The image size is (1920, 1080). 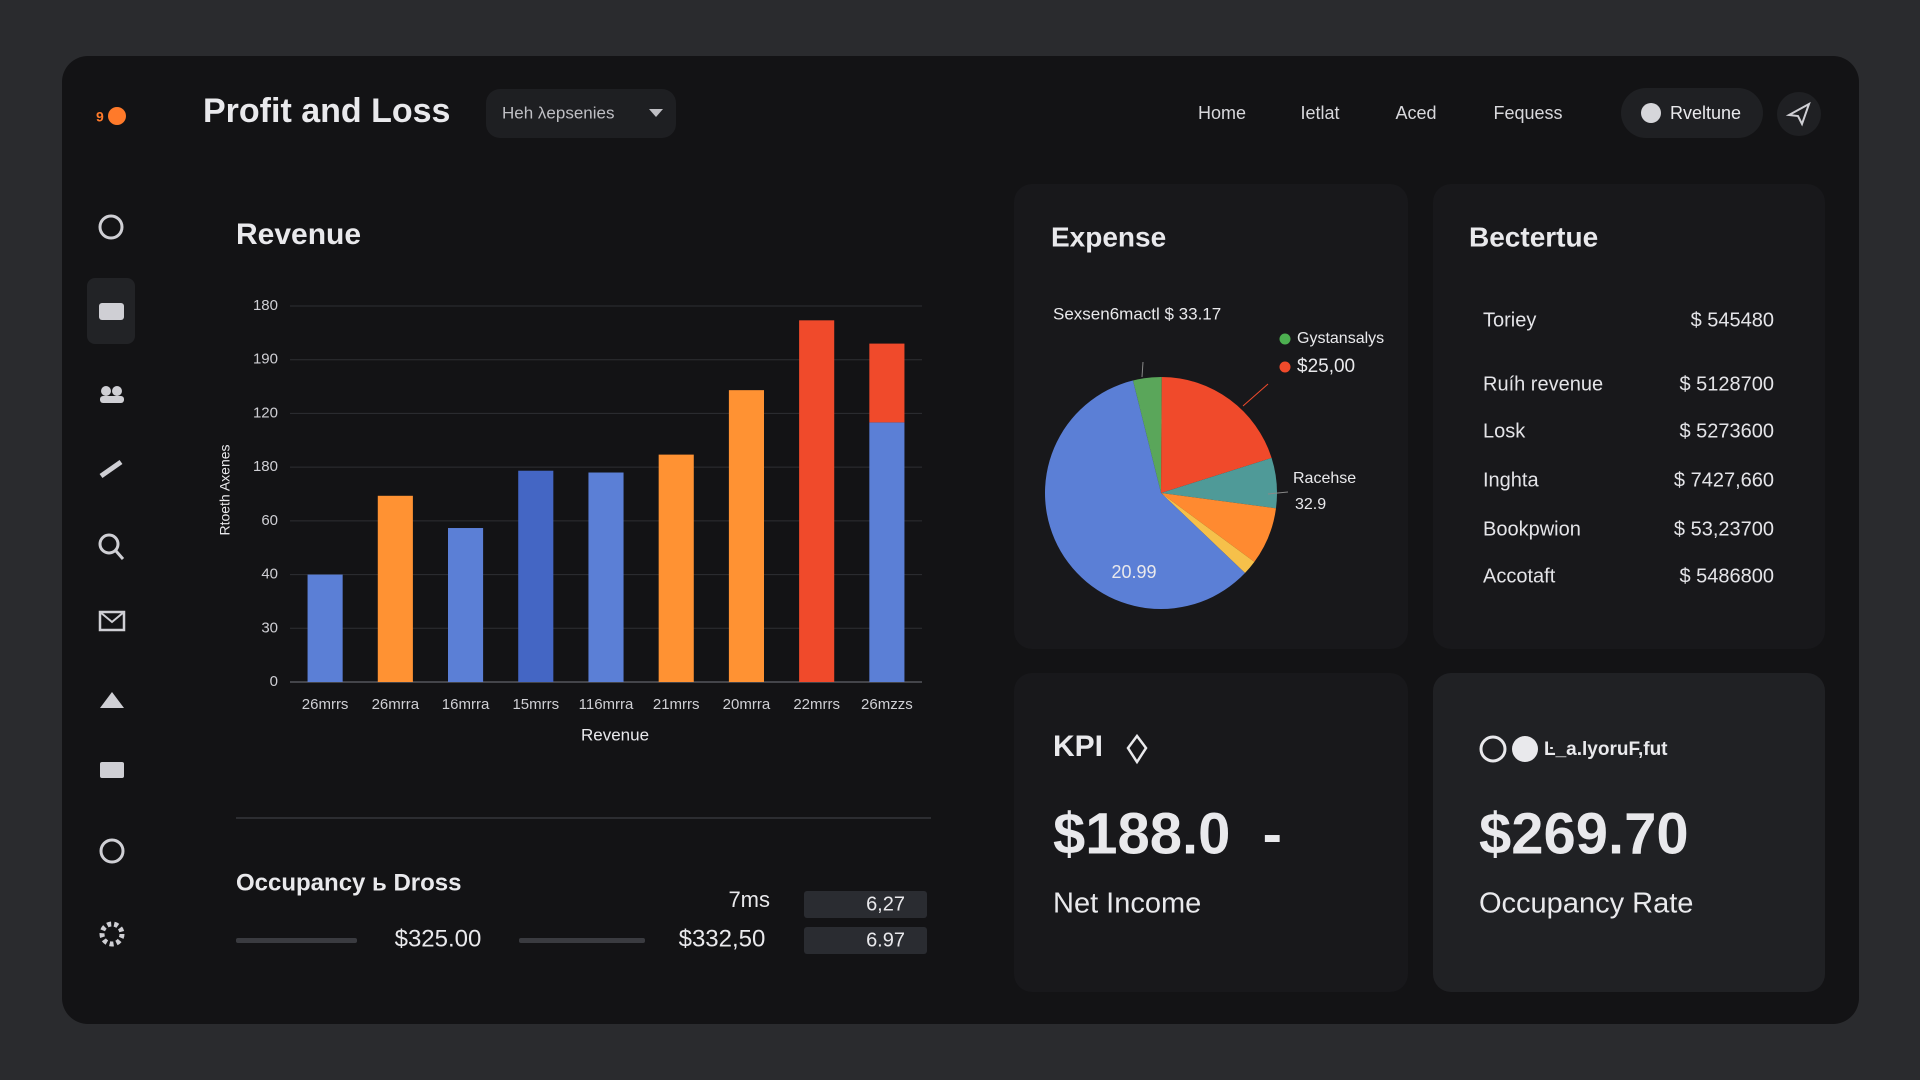 I want to click on x-tick-label: 16mrra, so click(x=466, y=704).